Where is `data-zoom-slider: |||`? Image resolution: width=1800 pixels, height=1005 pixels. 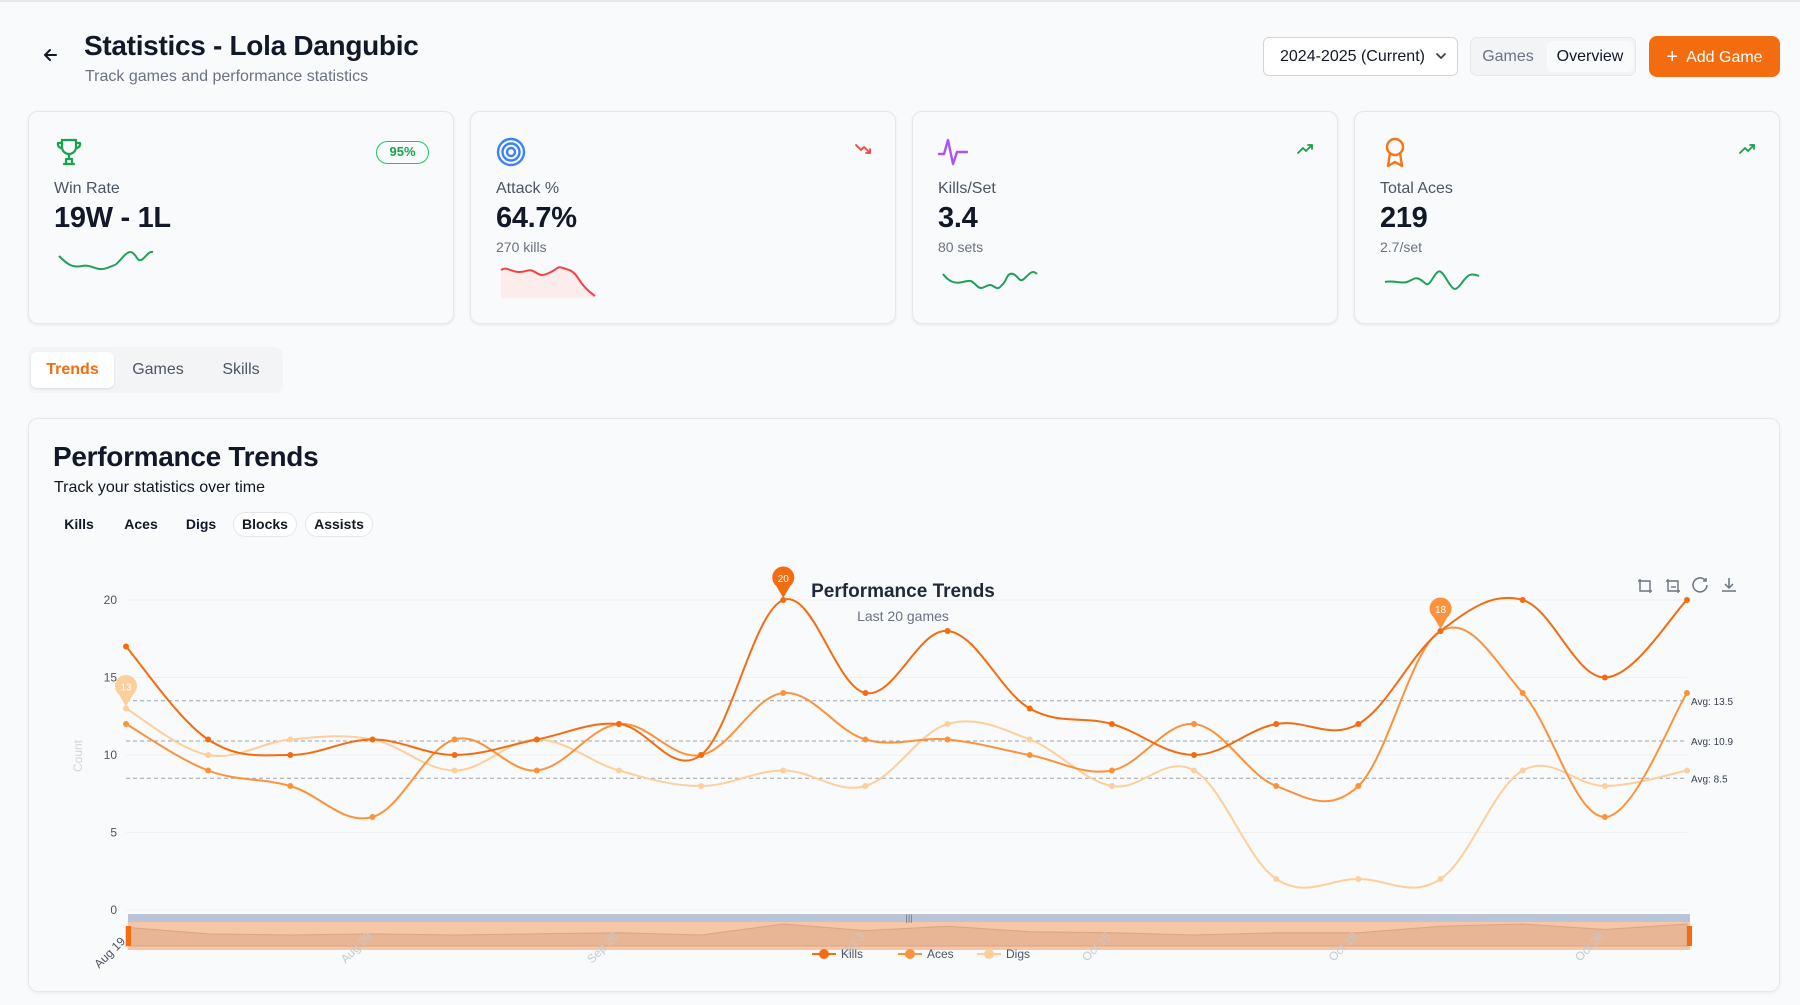
data-zoom-slider: ||| is located at coordinates (908, 931).